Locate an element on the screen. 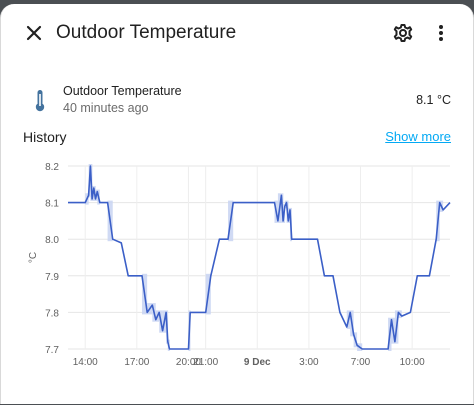 Image resolution: width=474 pixels, height=405 pixels. dialog-header: Outdoor Temperature is located at coordinates (237, 33).